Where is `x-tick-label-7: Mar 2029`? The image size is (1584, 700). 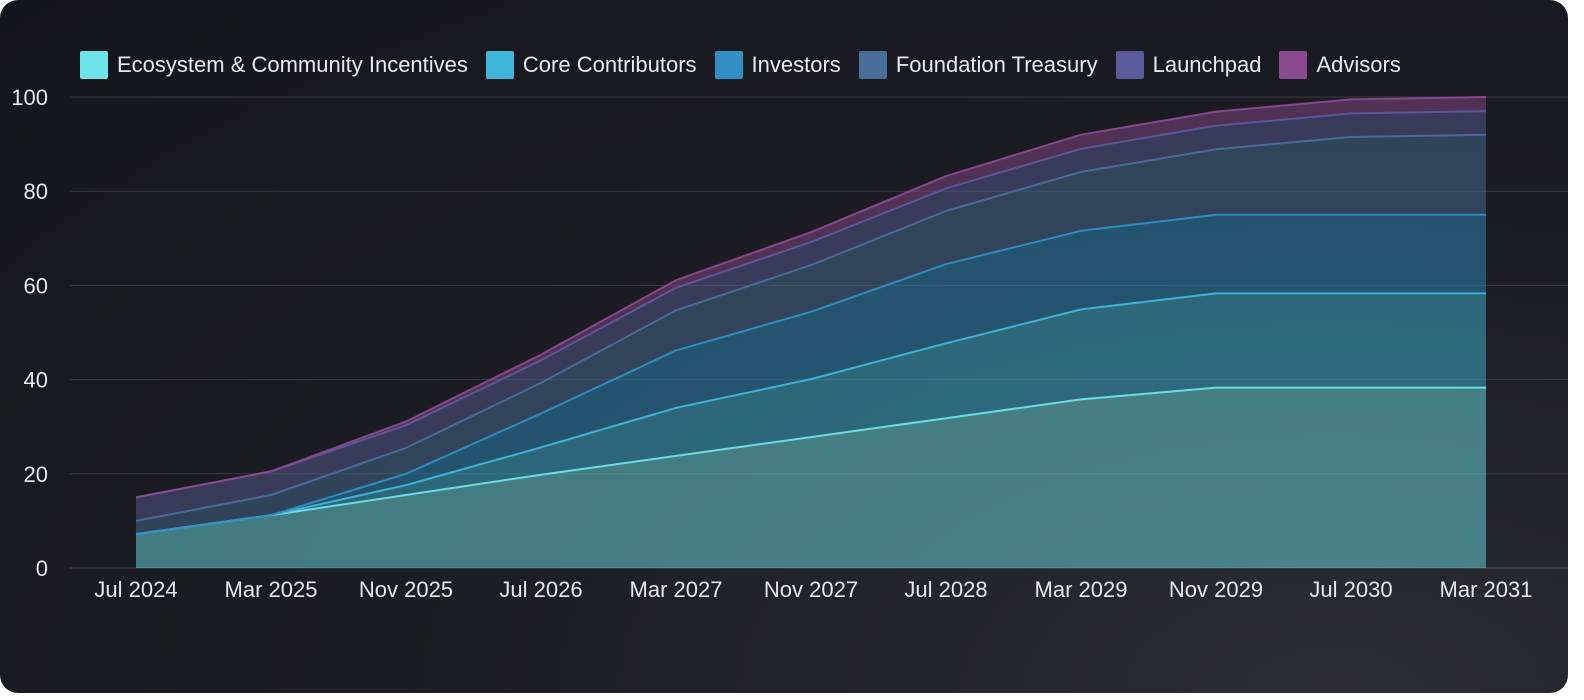 x-tick-label-7: Mar 2029 is located at coordinates (1081, 589).